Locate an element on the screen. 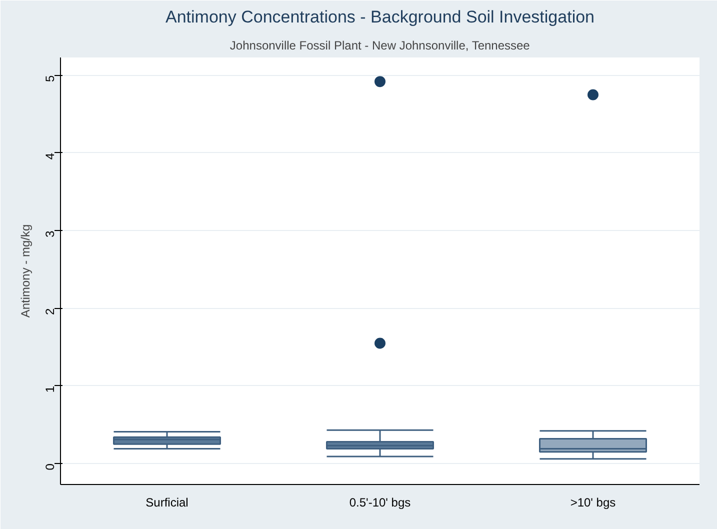 This screenshot has width=717, height=529. y-tick-label: 5 is located at coordinates (50, 78).